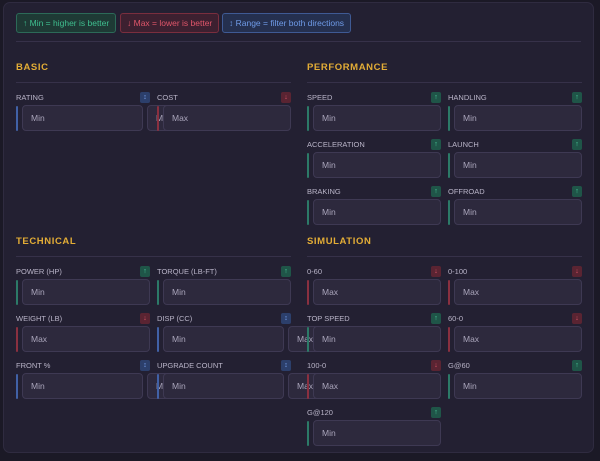  I want to click on 100-0-max-input, so click(377, 386).